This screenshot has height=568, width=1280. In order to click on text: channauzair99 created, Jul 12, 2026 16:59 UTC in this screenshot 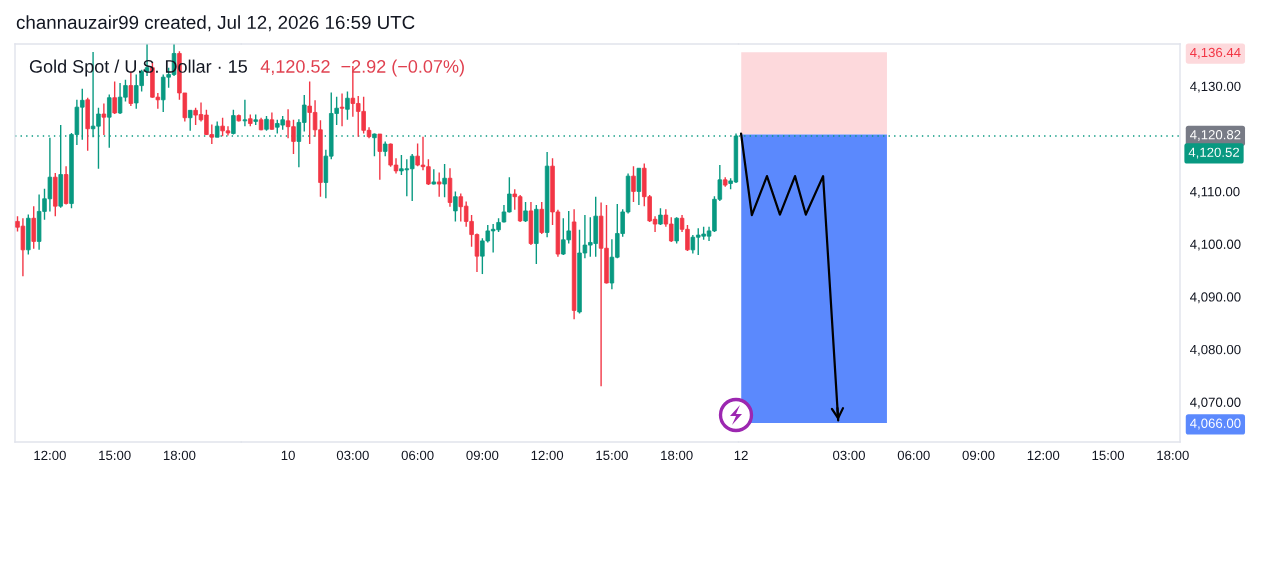, I will do `click(215, 23)`.